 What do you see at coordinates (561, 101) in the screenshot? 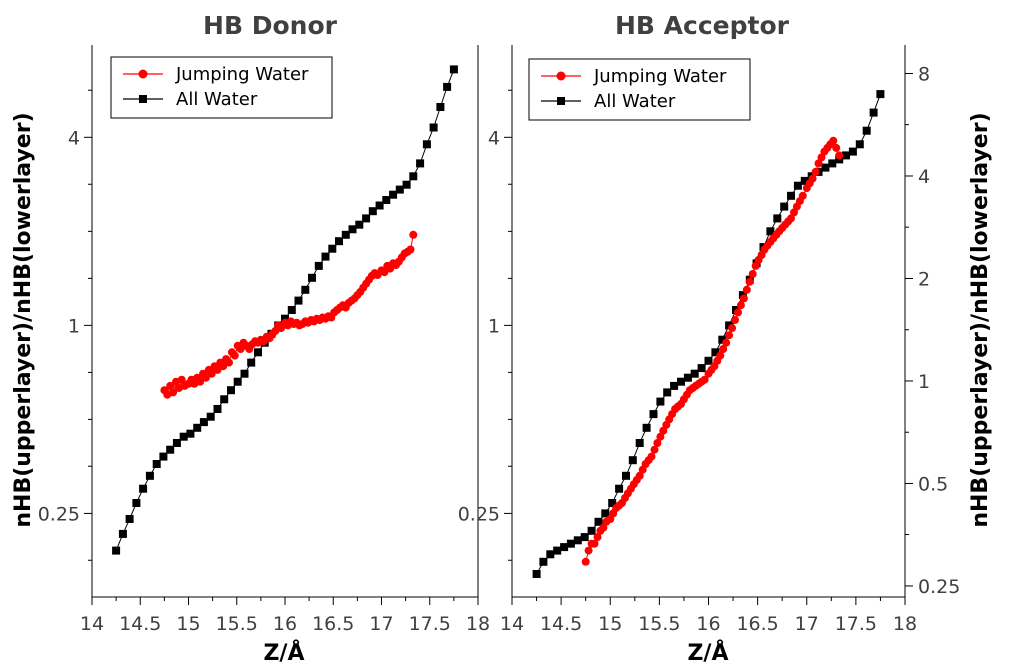
I see `legend-marker-square` at bounding box center [561, 101].